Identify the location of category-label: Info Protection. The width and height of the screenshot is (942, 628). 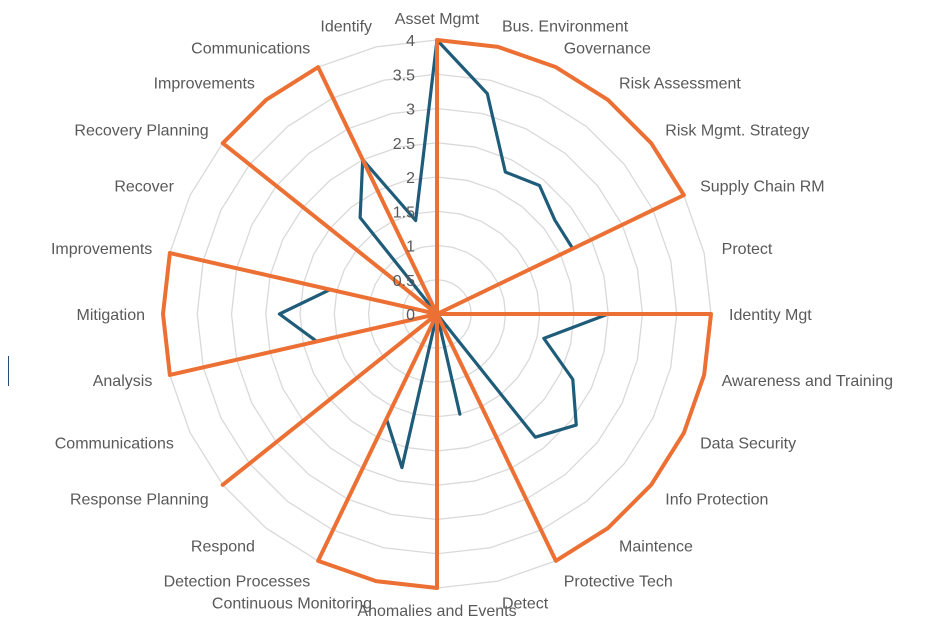
(716, 500).